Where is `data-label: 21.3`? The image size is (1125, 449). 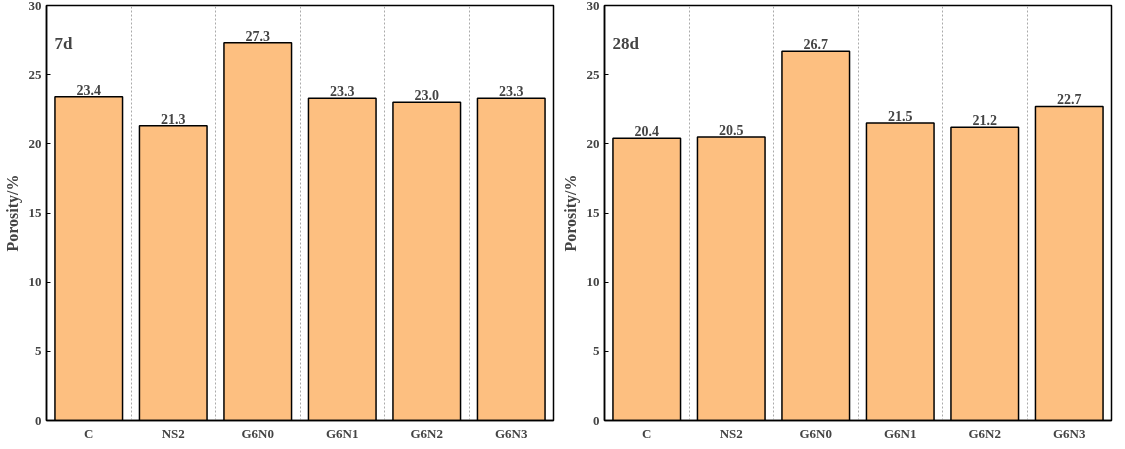 data-label: 21.3 is located at coordinates (173, 119).